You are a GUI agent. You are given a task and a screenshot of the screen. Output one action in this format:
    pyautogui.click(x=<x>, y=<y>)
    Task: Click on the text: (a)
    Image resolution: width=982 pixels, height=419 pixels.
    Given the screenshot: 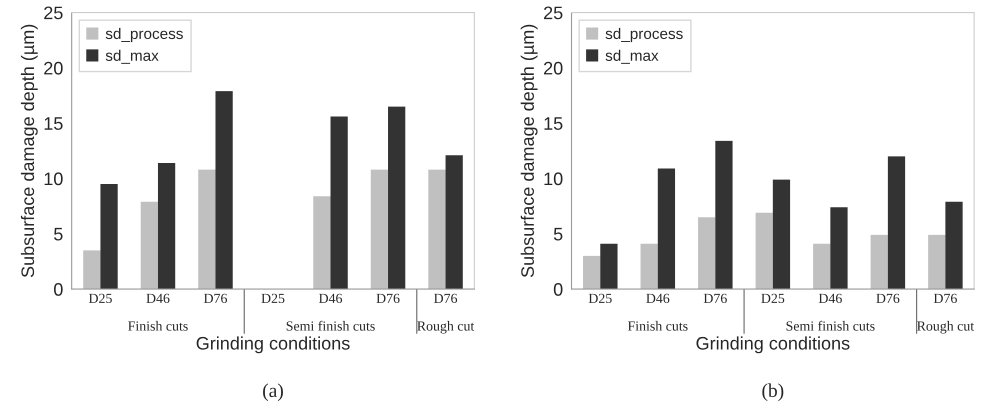 What is the action you would take?
    pyautogui.click(x=273, y=392)
    